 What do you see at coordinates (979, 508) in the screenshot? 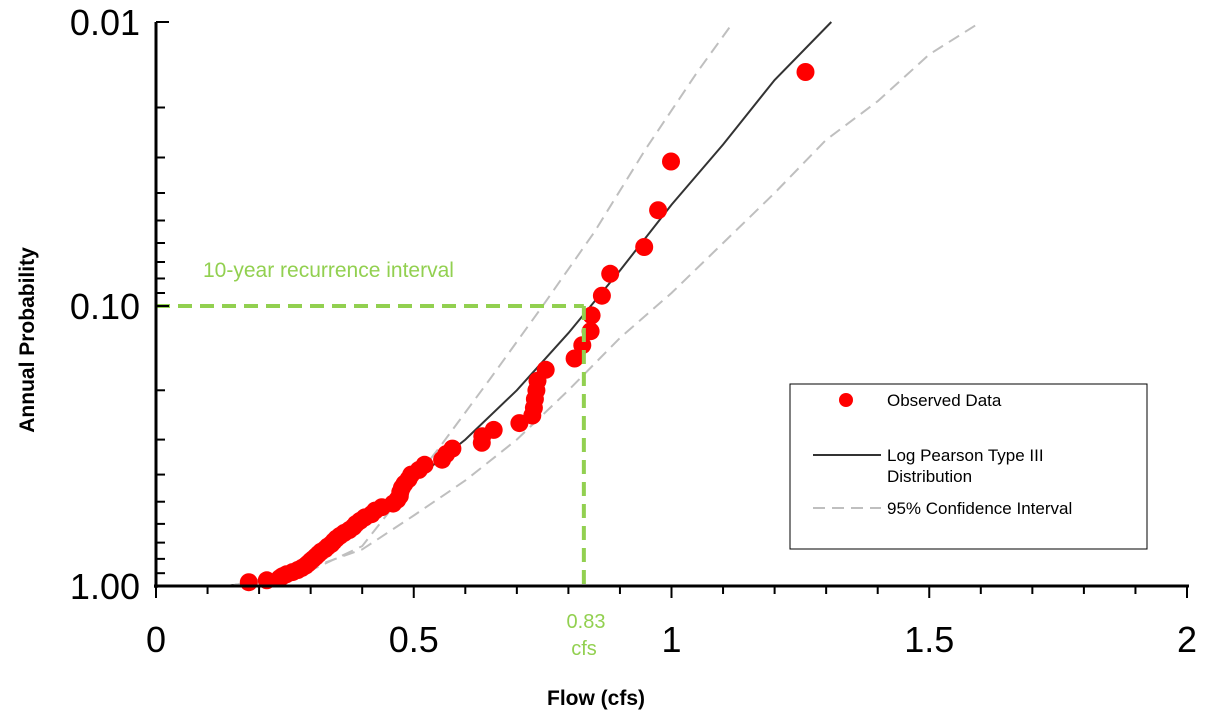
I see `legend-ci-label: 95% Confidence Interval` at bounding box center [979, 508].